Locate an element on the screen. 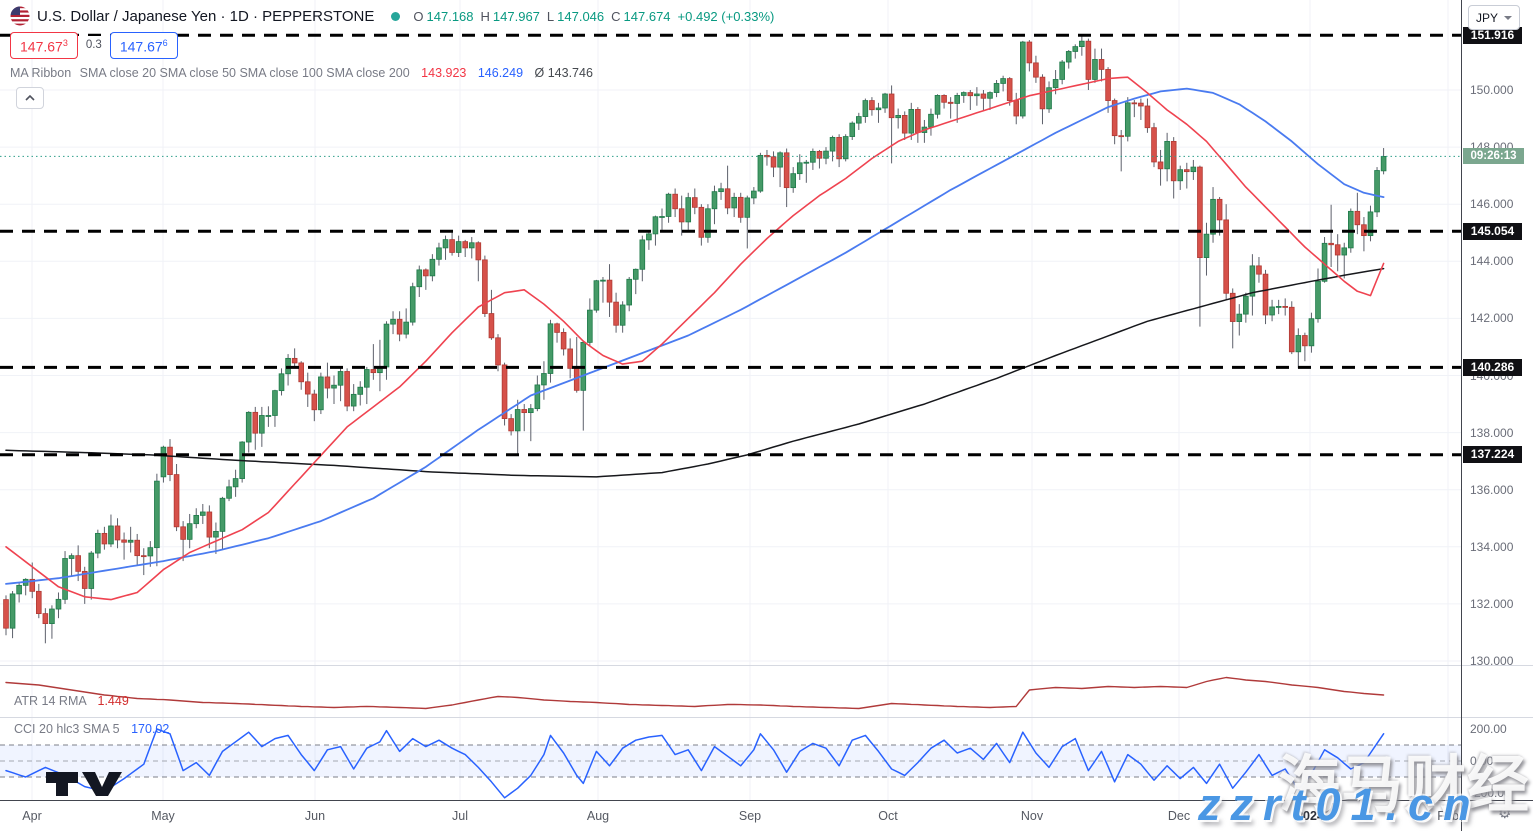 The height and width of the screenshot is (831, 1533). time-axis-label: May is located at coordinates (163, 816).